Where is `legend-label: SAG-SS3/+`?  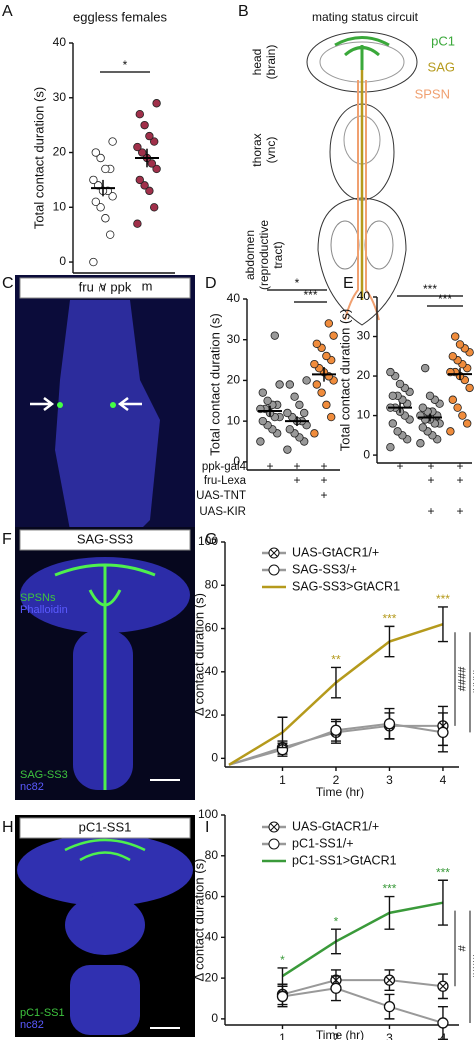 legend-label: SAG-SS3/+ is located at coordinates (324, 569).